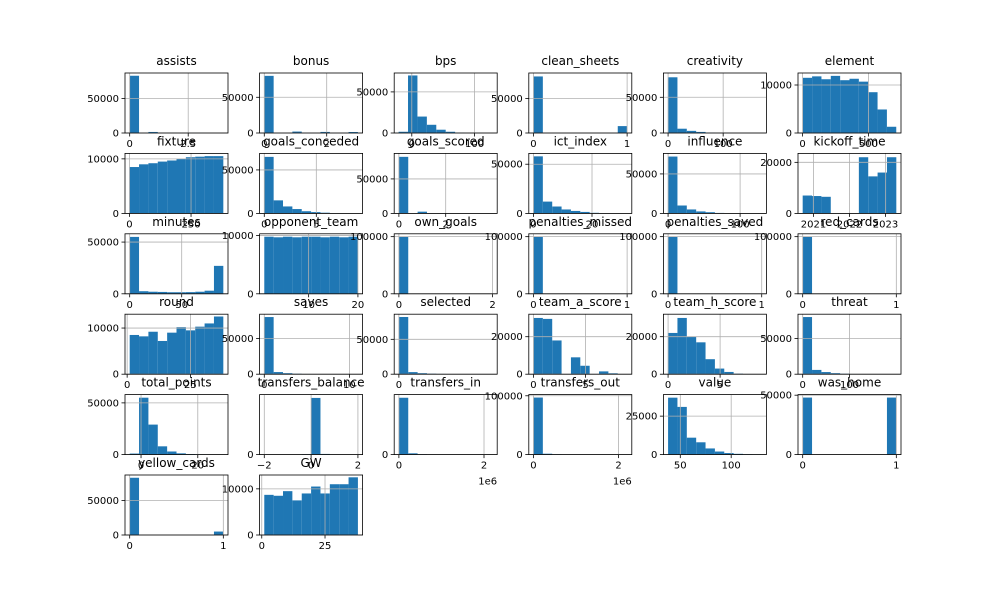  I want to click on x-tick-label: 1, so click(896, 305).